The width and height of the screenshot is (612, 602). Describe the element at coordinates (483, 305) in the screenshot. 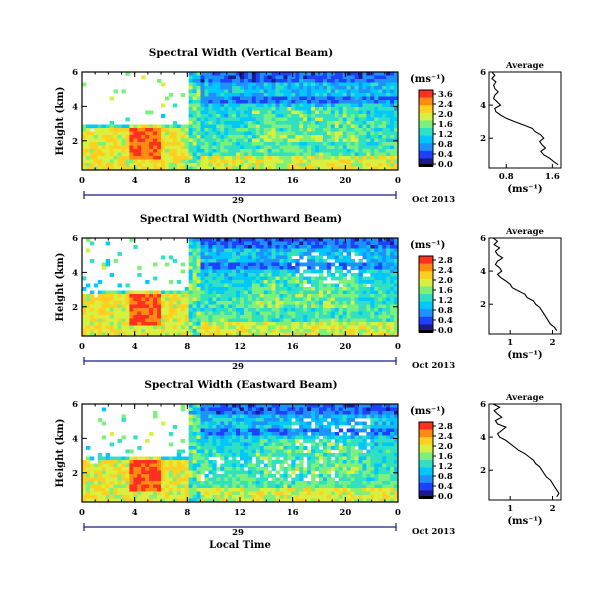

I see `profile-y-tick-label: 2` at that location.